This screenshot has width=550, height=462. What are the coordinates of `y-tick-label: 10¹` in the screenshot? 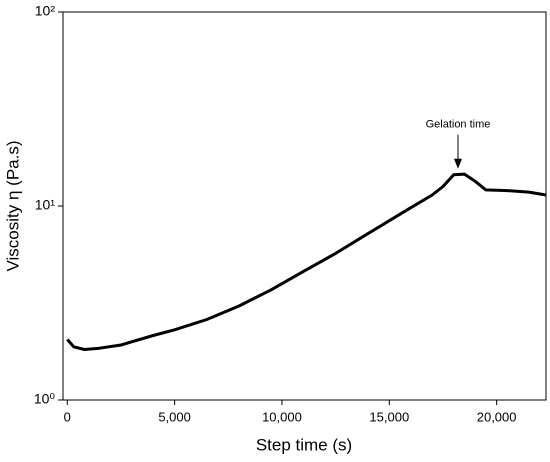 It's located at (45, 205).